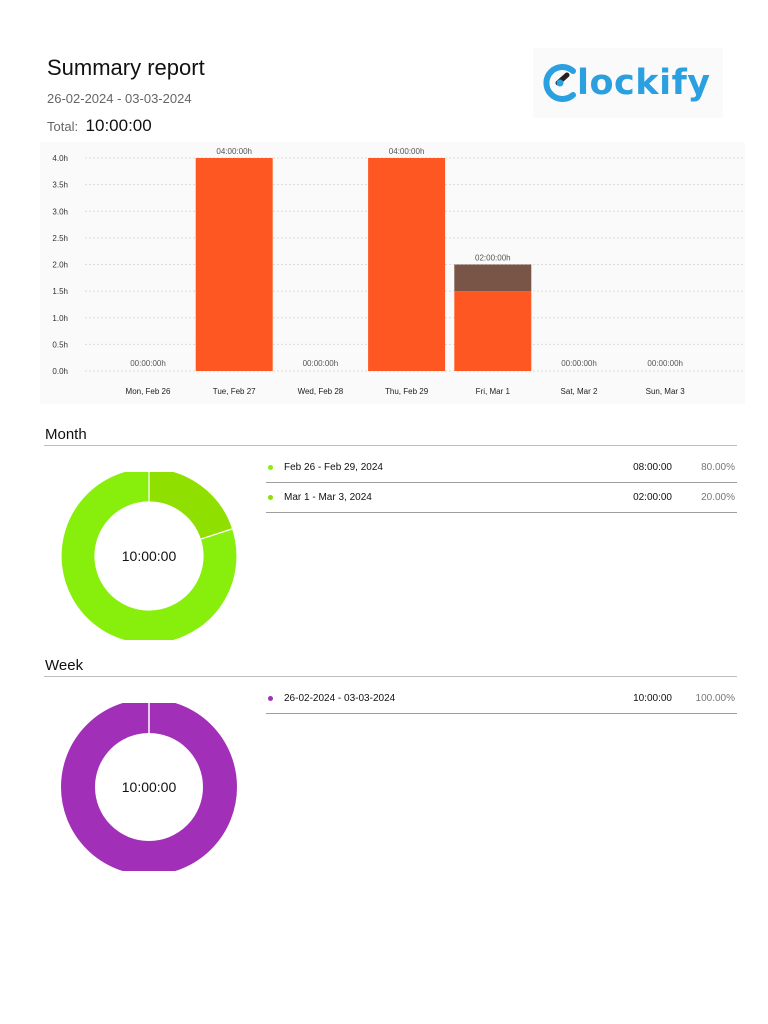  I want to click on x-tick-label: Wed, Feb 28, so click(321, 391).